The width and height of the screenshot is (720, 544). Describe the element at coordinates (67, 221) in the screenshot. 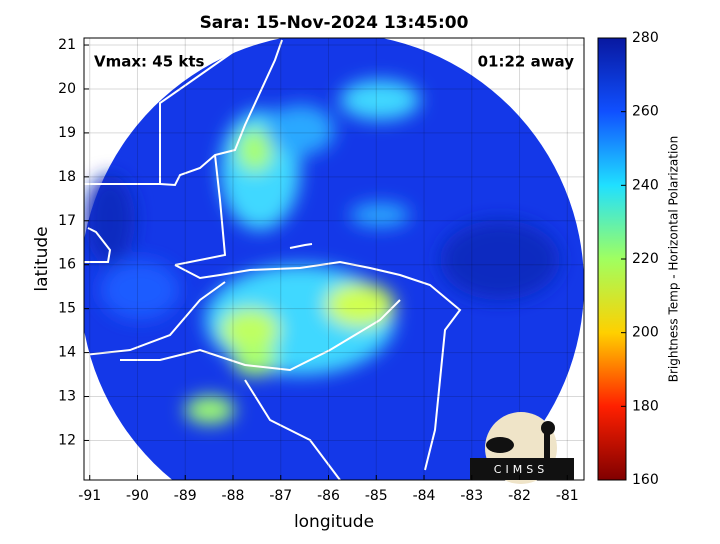

I see `y-tick-label: 17` at that location.